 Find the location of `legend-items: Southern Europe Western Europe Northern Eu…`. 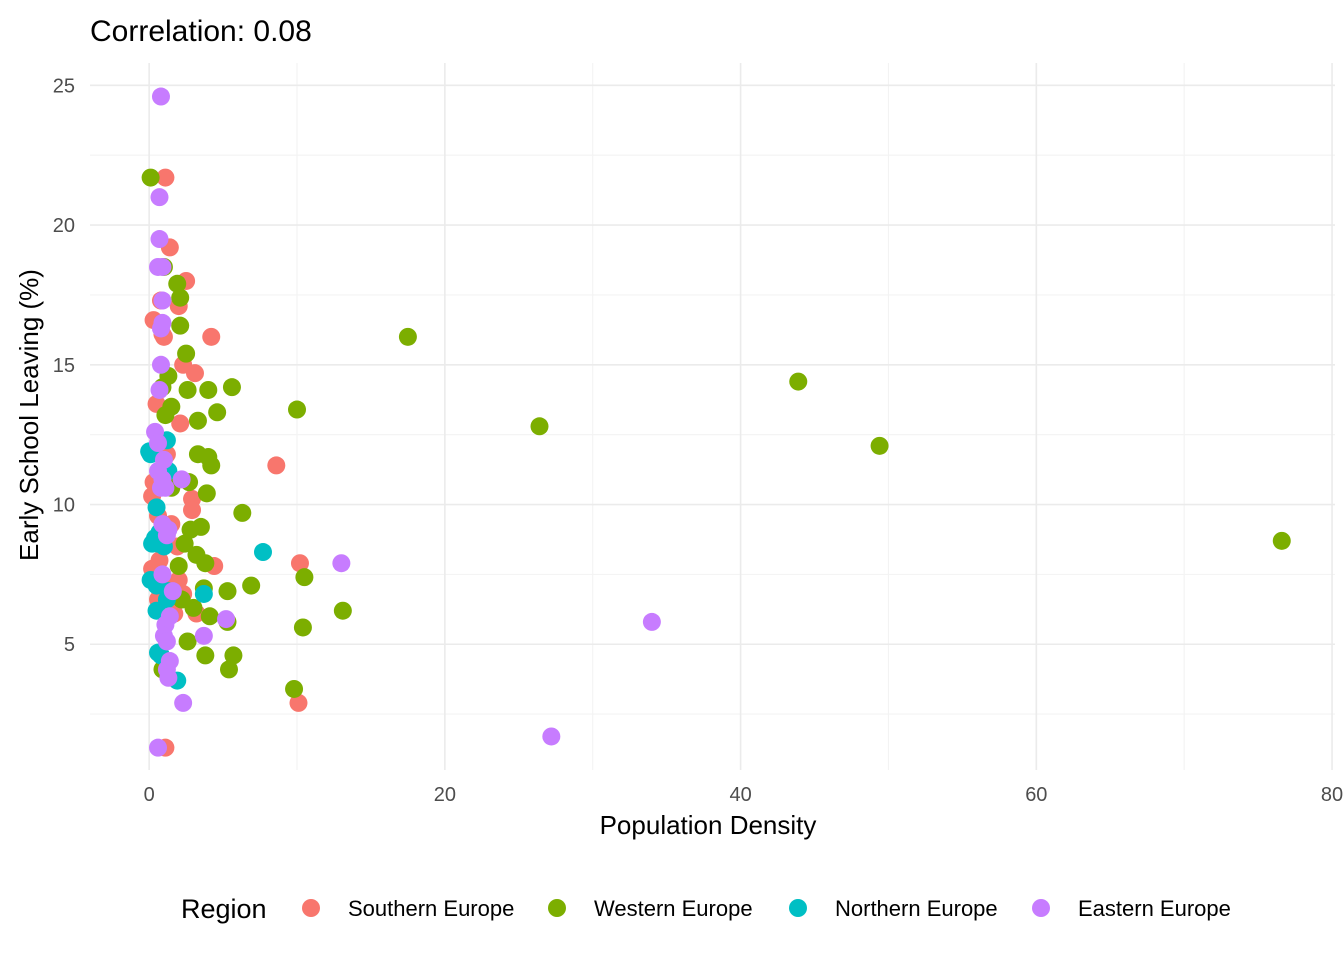

legend-items: Southern Europe Western Europe Northern Eu… is located at coordinates (766, 908).